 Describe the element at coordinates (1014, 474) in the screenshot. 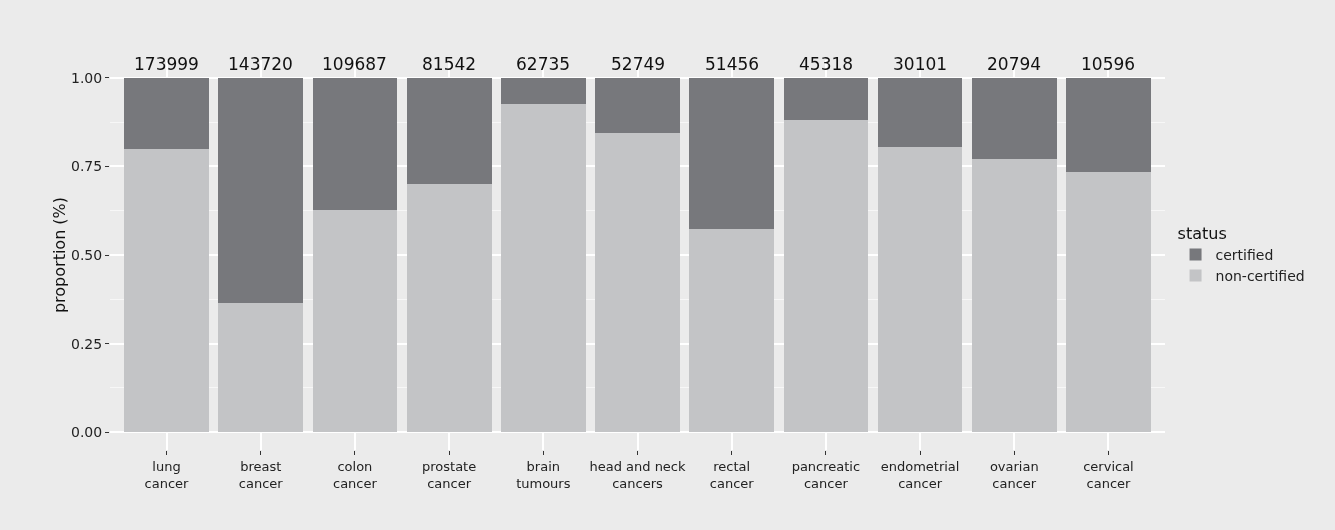

I see `x-tick-label: ovarian cancer` at that location.